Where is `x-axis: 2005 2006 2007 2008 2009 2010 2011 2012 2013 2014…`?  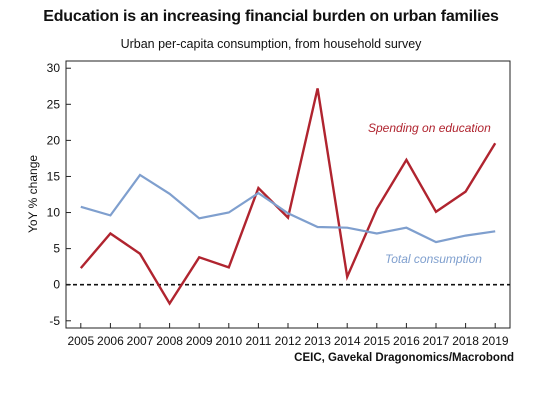
x-axis: 2005 2006 2007 2008 2009 2010 2011 2012 2013 2014… is located at coordinates (288, 335).